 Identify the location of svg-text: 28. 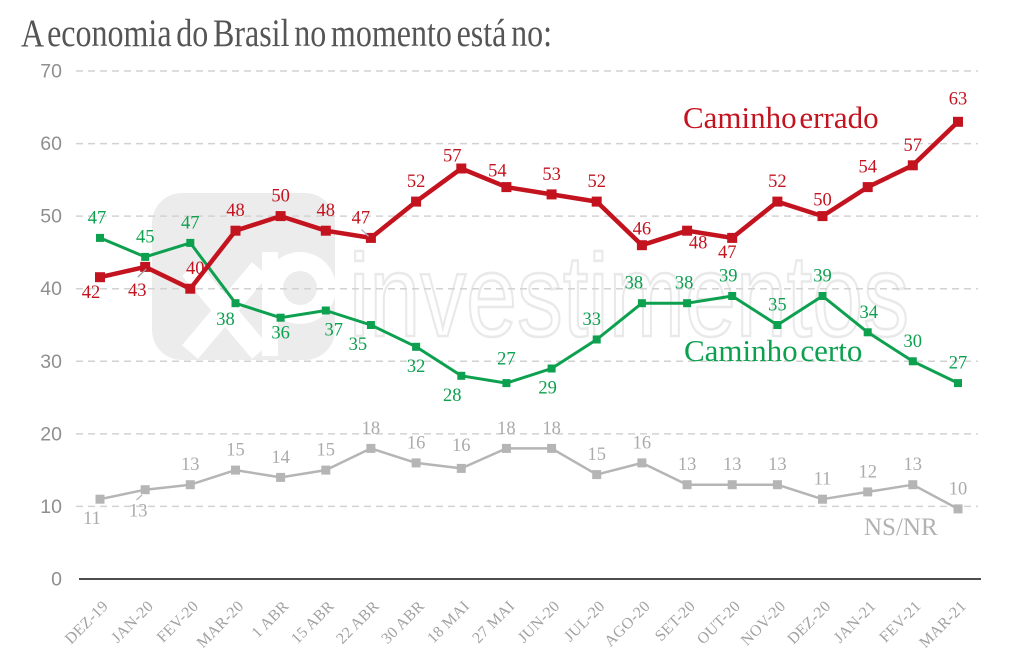
(452, 396).